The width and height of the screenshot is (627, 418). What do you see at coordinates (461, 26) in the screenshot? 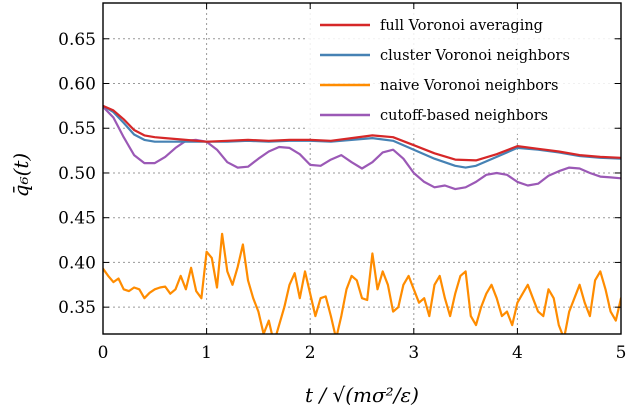
I see `legend-label: full Voronoi averaging` at bounding box center [461, 26].